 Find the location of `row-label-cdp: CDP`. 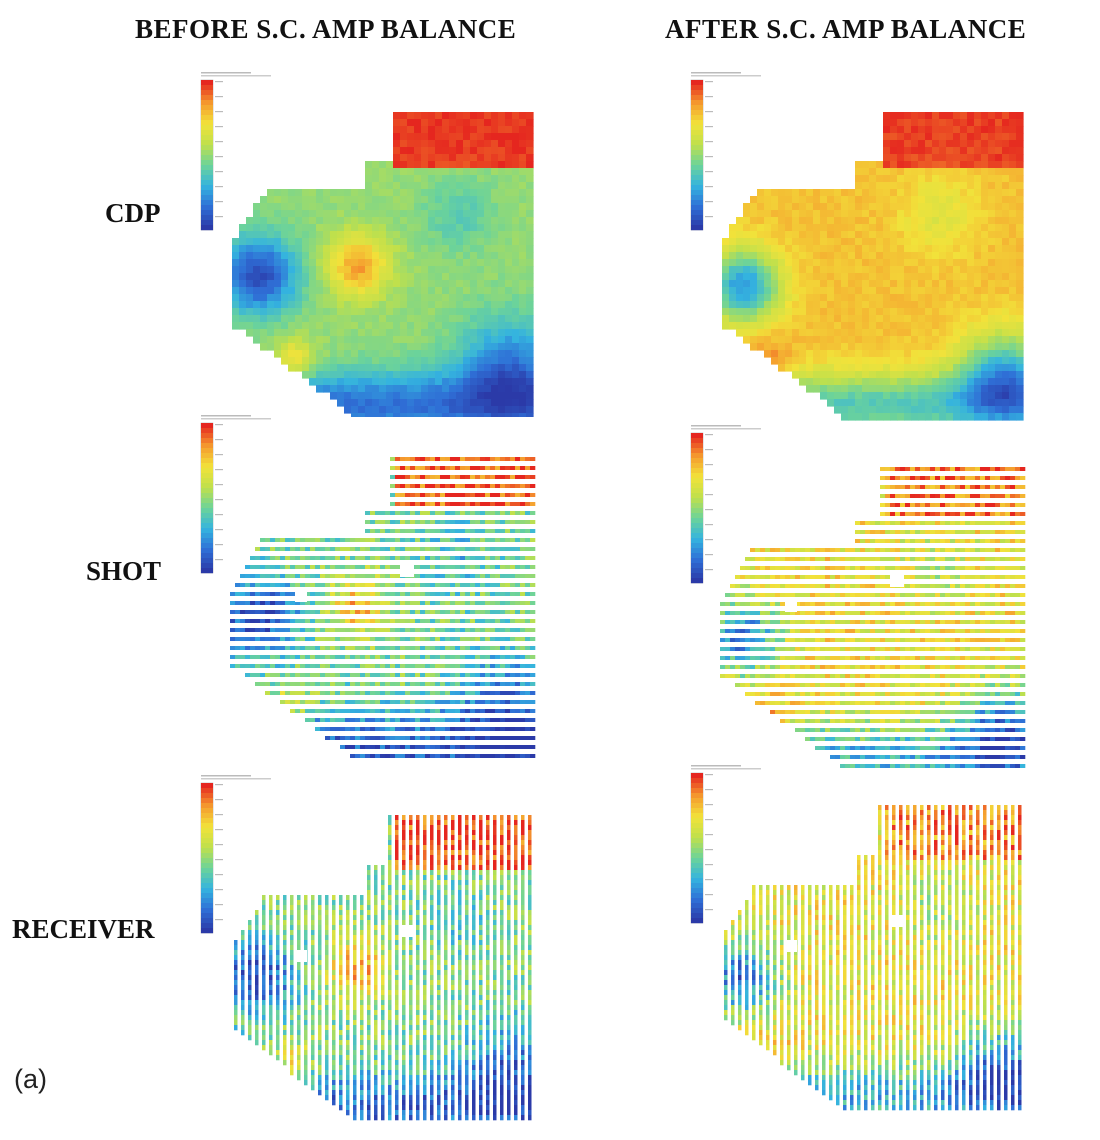

row-label-cdp: CDP is located at coordinates (133, 213).